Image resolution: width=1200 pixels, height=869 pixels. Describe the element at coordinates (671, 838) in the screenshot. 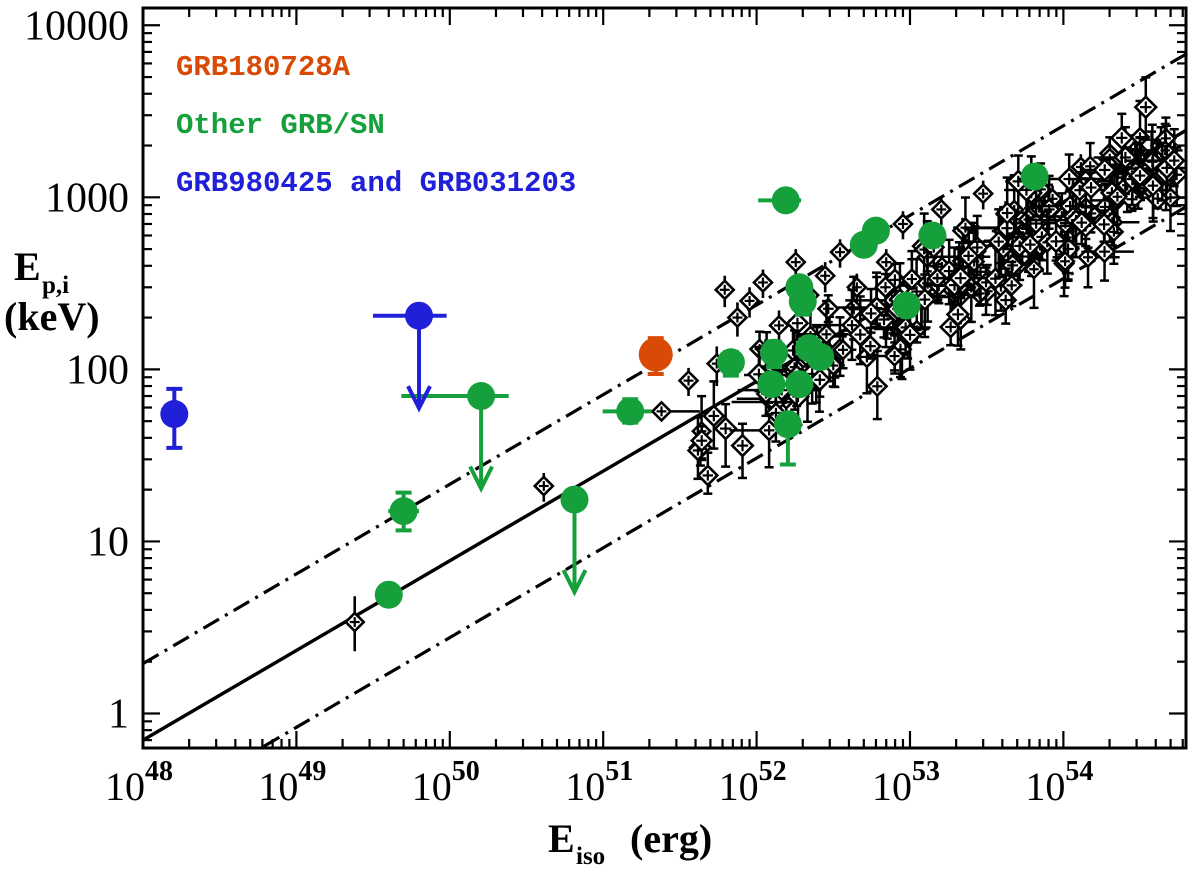

I see `x-axis-title-unit: (erg)` at that location.